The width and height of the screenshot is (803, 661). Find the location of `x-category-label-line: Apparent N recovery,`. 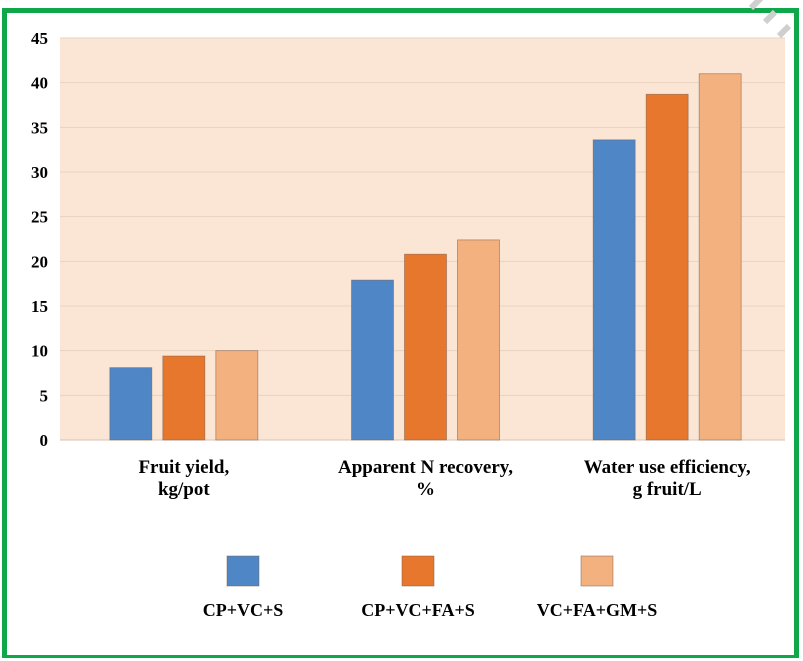

x-category-label-line: Apparent N recovery, is located at coordinates (425, 467).